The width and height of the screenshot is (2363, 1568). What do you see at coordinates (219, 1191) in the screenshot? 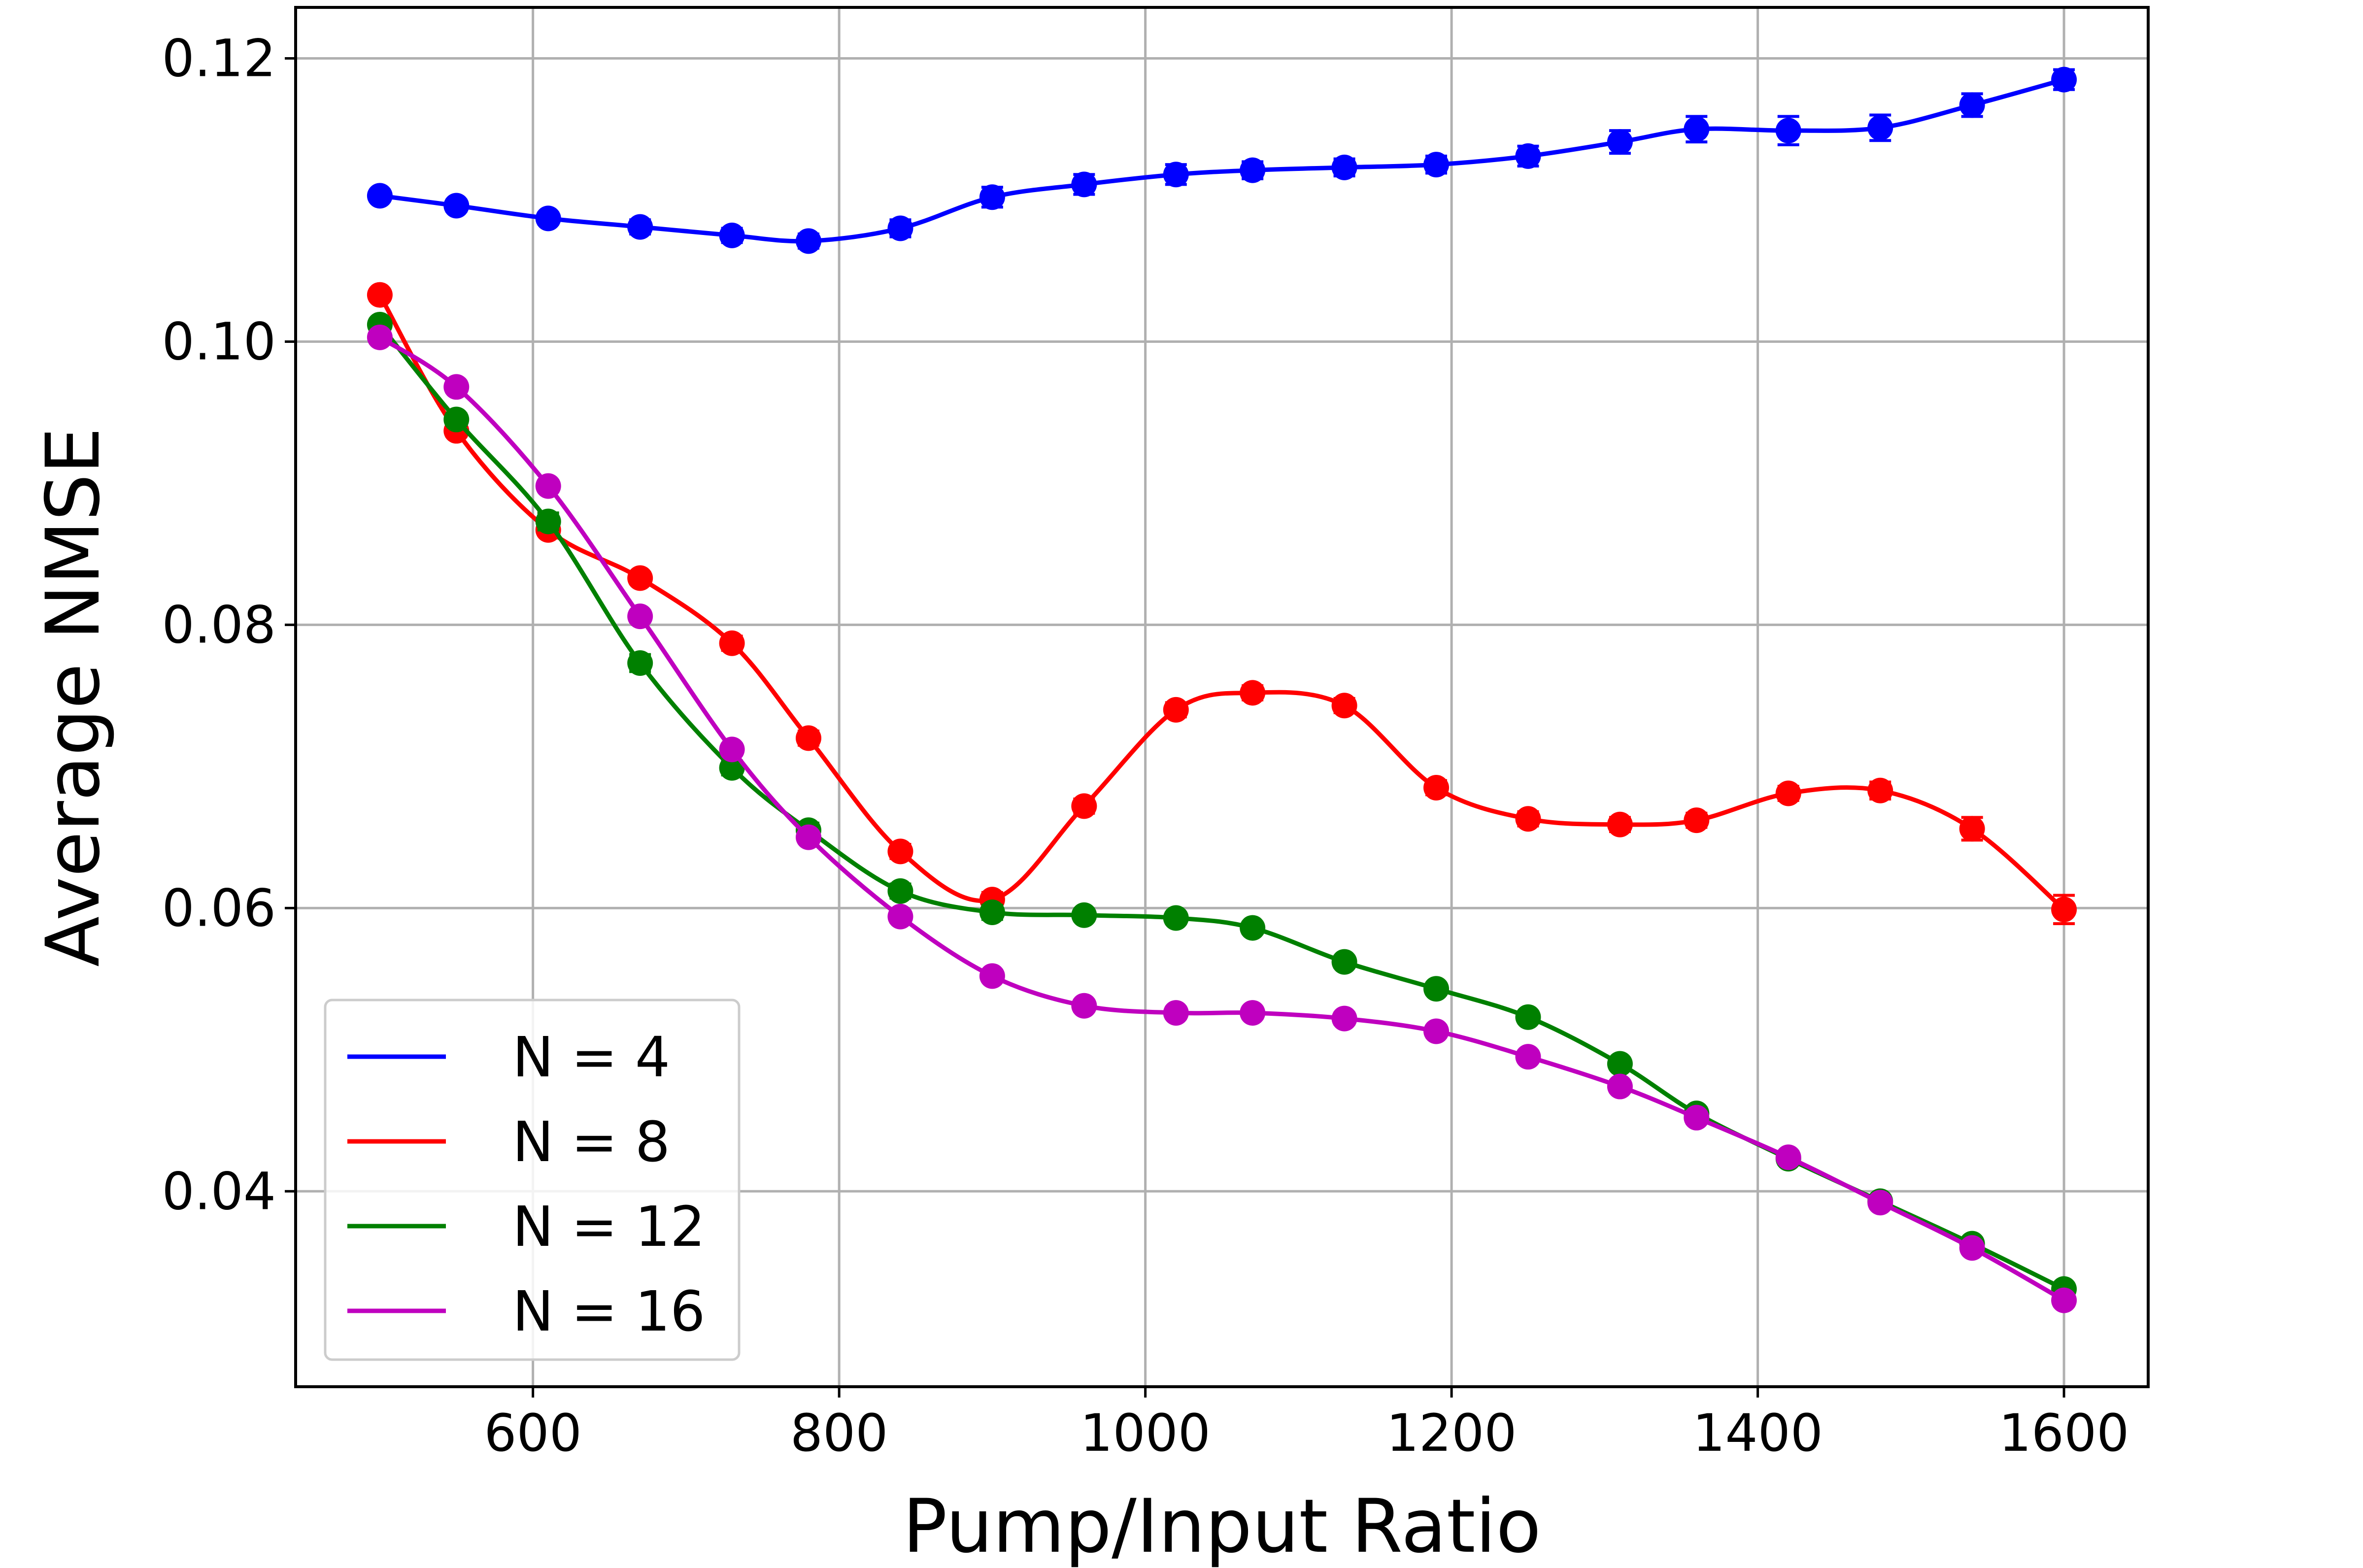
I see `y-tick-label: 0.04` at bounding box center [219, 1191].